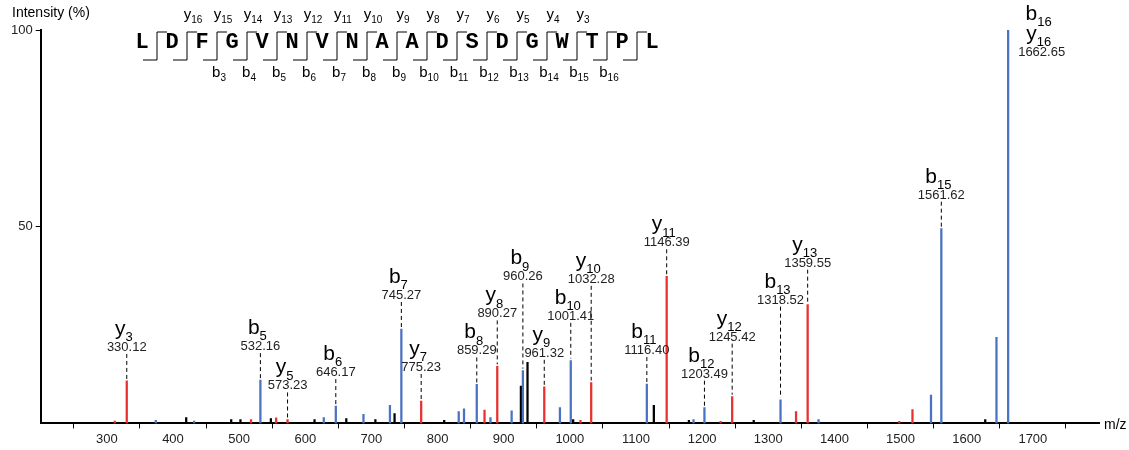 Image resolution: width=1129 pixels, height=450 pixels. I want to click on x-tick-label: 700, so click(371, 438).